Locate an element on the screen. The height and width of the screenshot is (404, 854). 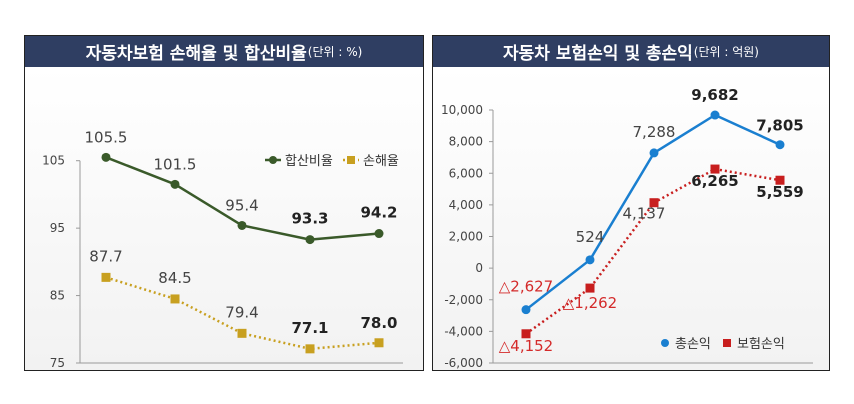
profit-y-tick-label: 6,000 is located at coordinates (466, 173).